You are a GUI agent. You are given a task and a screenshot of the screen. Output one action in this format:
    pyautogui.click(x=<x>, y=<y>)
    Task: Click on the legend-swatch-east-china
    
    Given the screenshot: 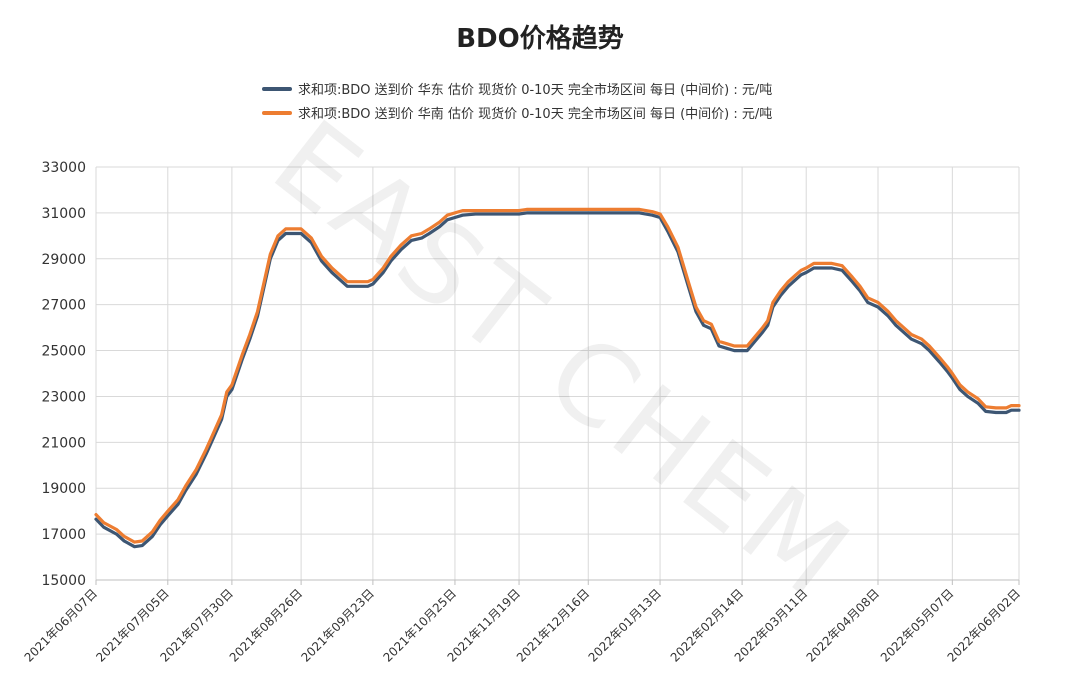 What is the action you would take?
    pyautogui.click(x=277, y=88)
    